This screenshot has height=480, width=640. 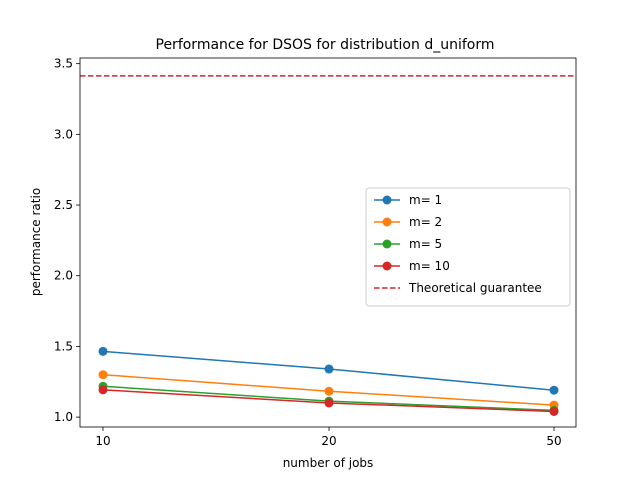 What do you see at coordinates (425, 244) in the screenshot?
I see `legend-label-2: m= 5` at bounding box center [425, 244].